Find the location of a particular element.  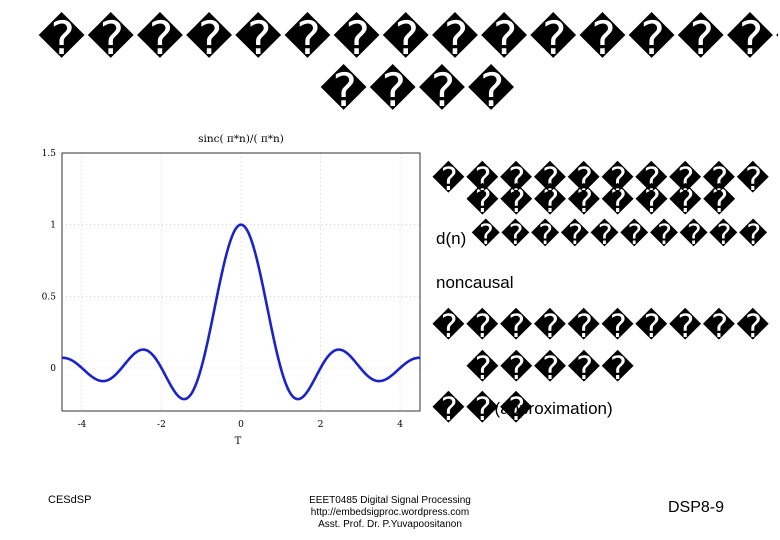

y-tick-label: 0 is located at coordinates (53, 369).